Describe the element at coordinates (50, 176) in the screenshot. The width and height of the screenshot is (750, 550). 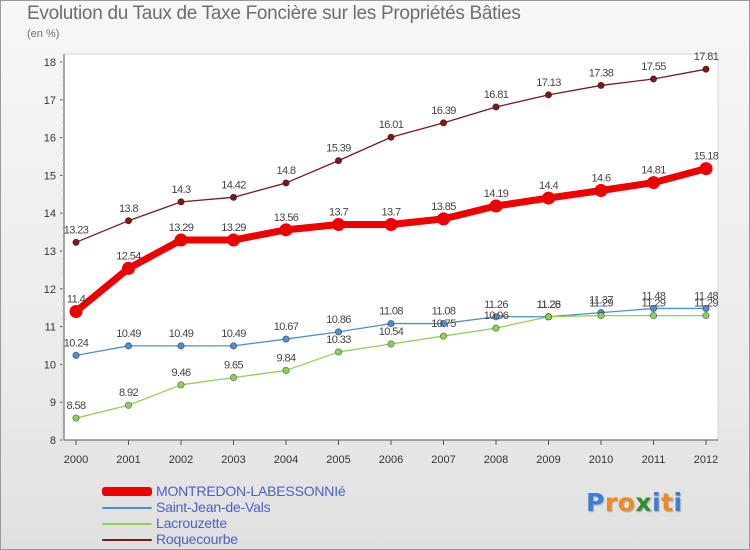
I see `y-tick-label: 15` at that location.